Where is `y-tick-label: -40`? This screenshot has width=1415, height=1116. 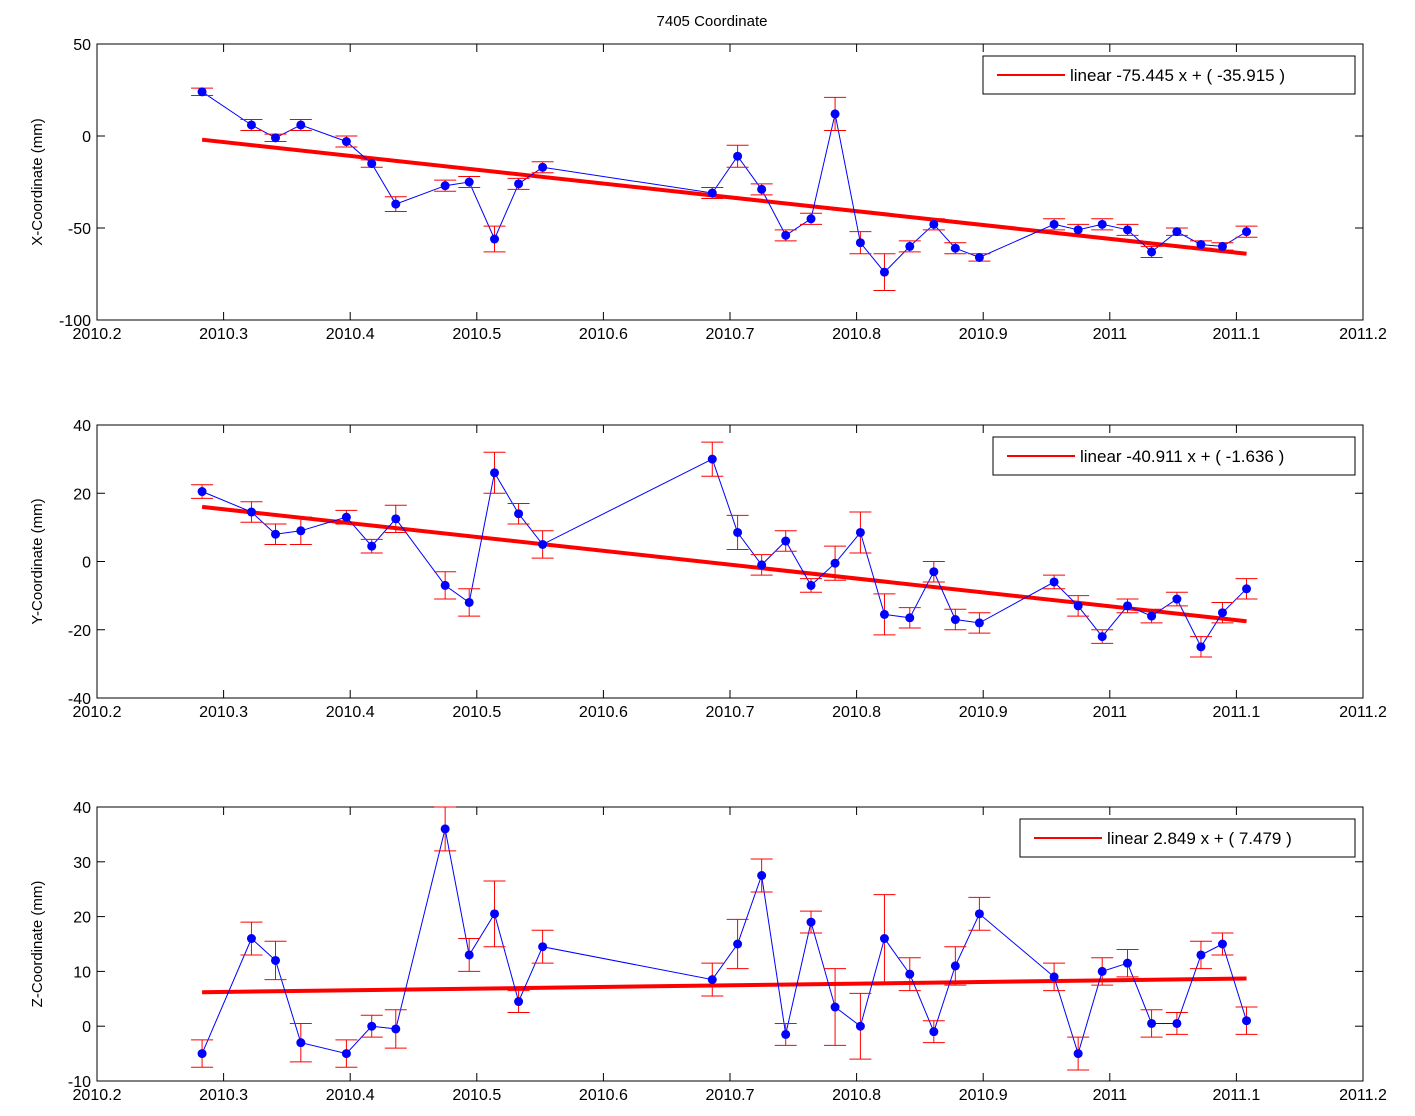 y-tick-label: -40 is located at coordinates (79, 699).